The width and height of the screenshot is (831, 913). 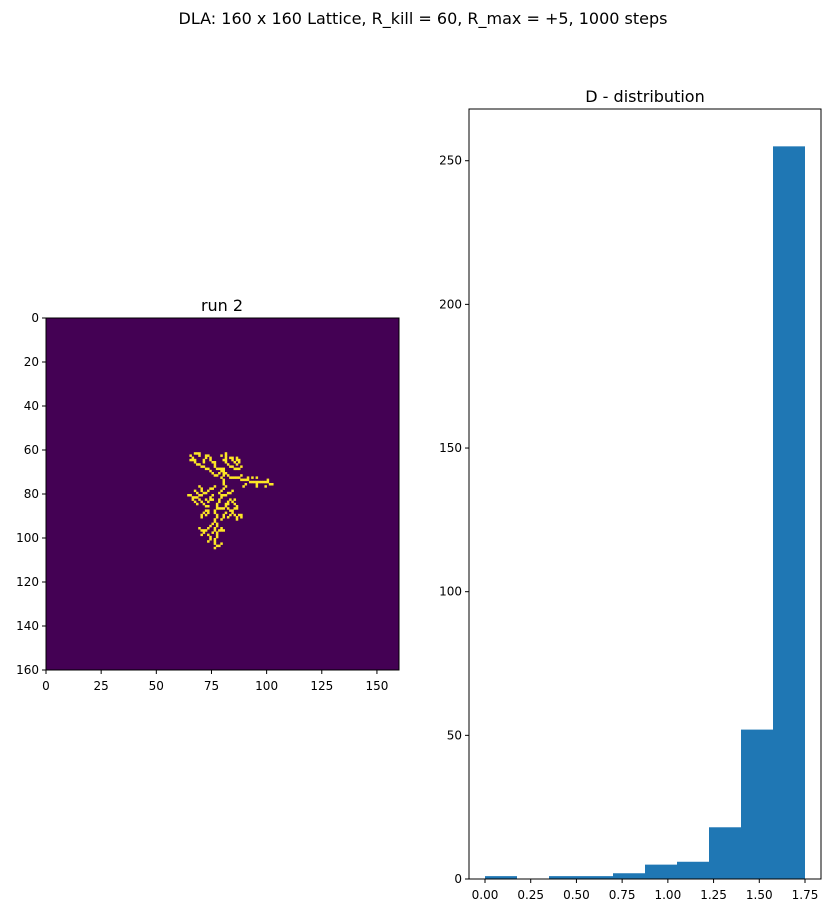 What do you see at coordinates (565, 877) in the screenshot?
I see `histogram-bar` at bounding box center [565, 877].